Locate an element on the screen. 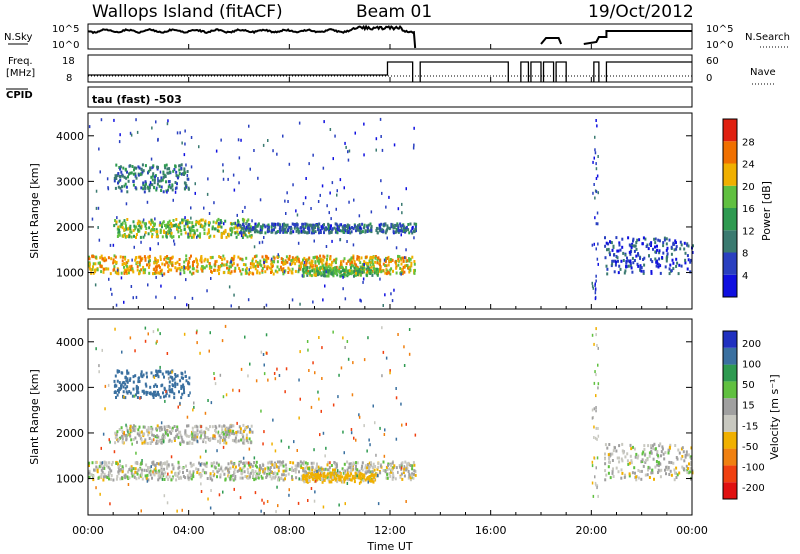  colorbar-tick-label: -200 is located at coordinates (753, 488).